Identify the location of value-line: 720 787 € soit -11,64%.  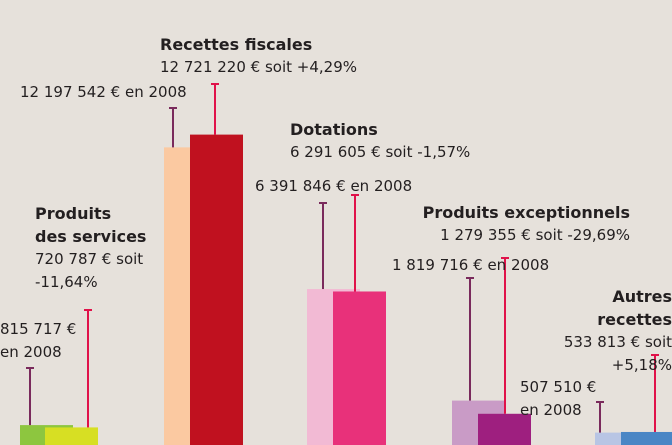
(91, 271).